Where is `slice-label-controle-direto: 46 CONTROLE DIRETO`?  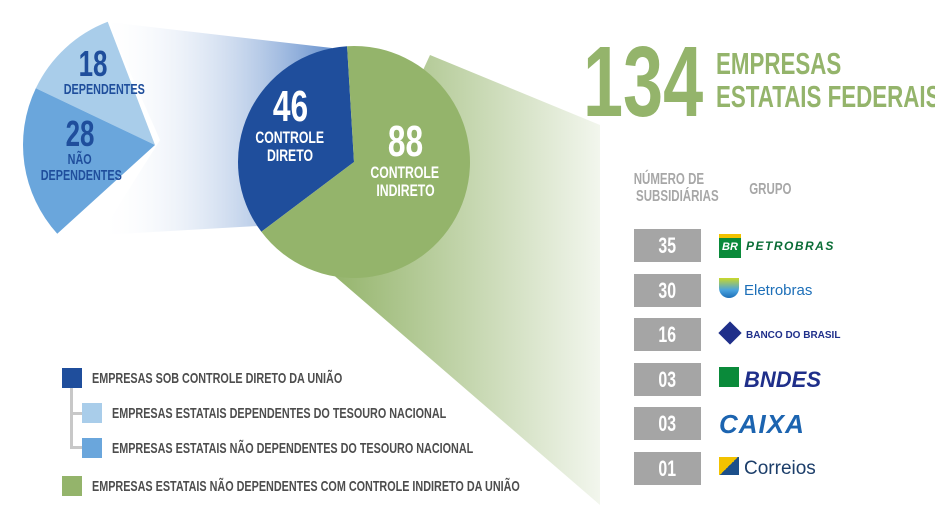 slice-label-controle-direto: 46 CONTROLE DIRETO is located at coordinates (290, 125).